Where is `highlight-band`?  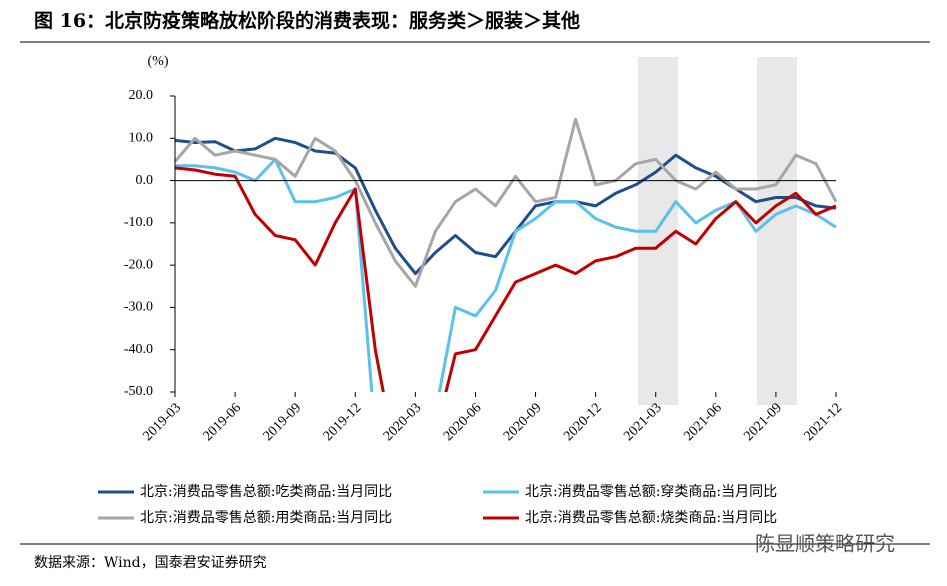
highlight-band is located at coordinates (777, 231).